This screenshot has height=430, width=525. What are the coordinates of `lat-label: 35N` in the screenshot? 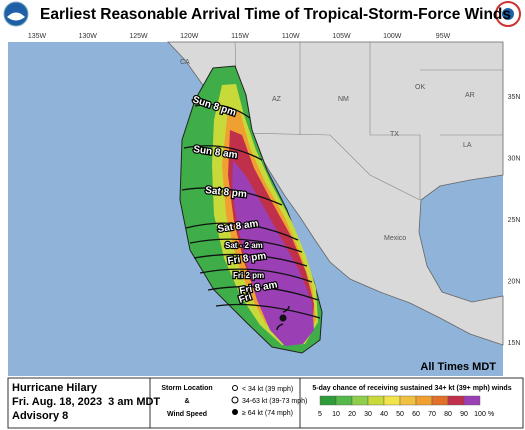 It's located at (514, 97).